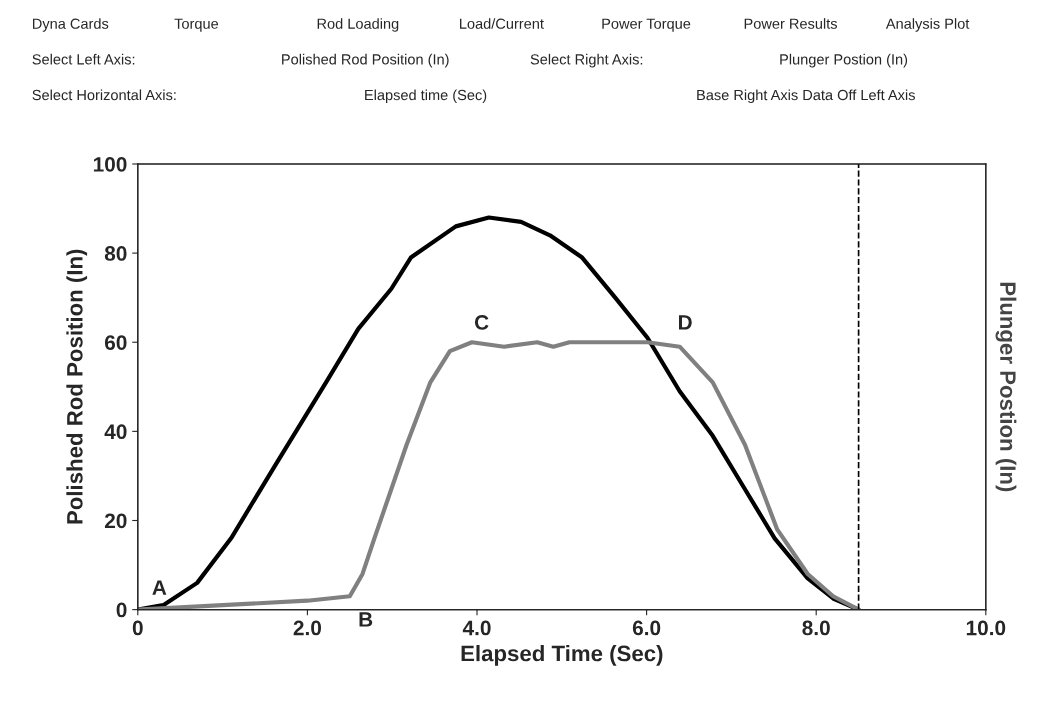  I want to click on x-tick-label: 6.0, so click(646, 628).